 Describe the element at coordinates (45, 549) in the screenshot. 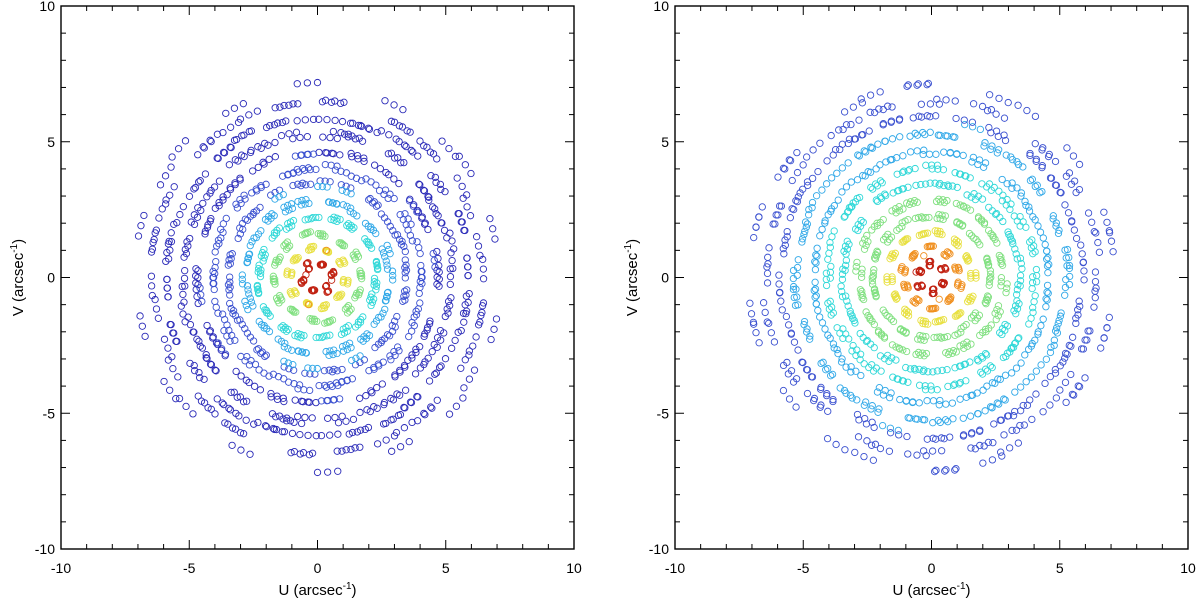

I see `left-y-tick-label: -10` at that location.